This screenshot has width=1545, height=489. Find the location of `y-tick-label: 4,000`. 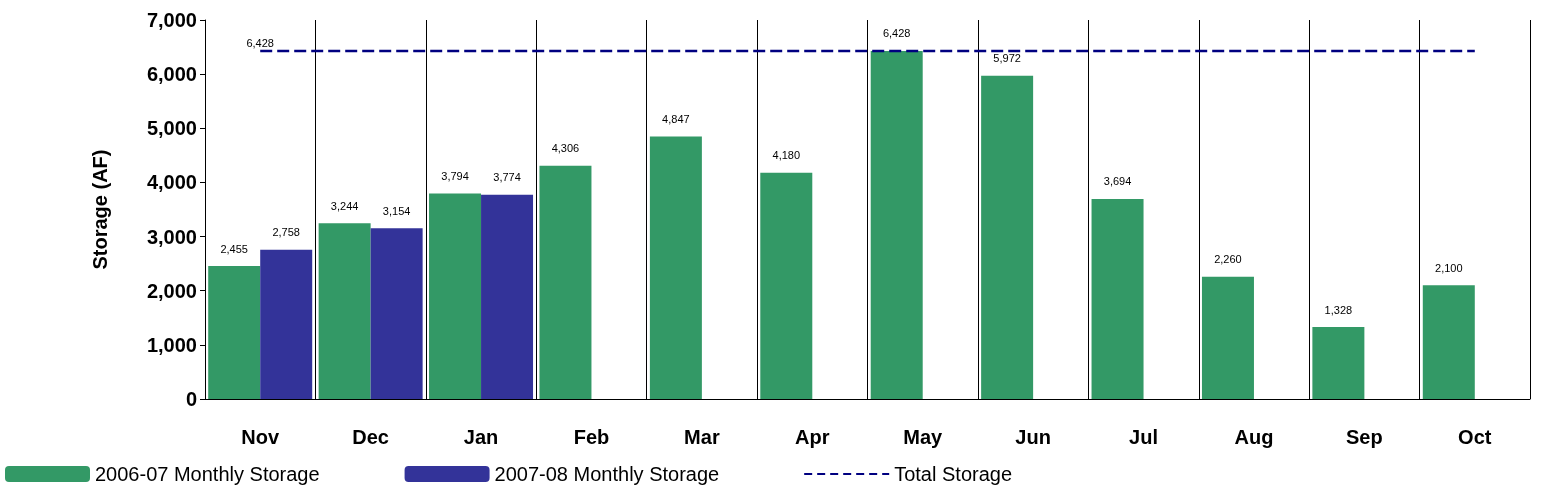

y-tick-label: 4,000 is located at coordinates (171, 182).